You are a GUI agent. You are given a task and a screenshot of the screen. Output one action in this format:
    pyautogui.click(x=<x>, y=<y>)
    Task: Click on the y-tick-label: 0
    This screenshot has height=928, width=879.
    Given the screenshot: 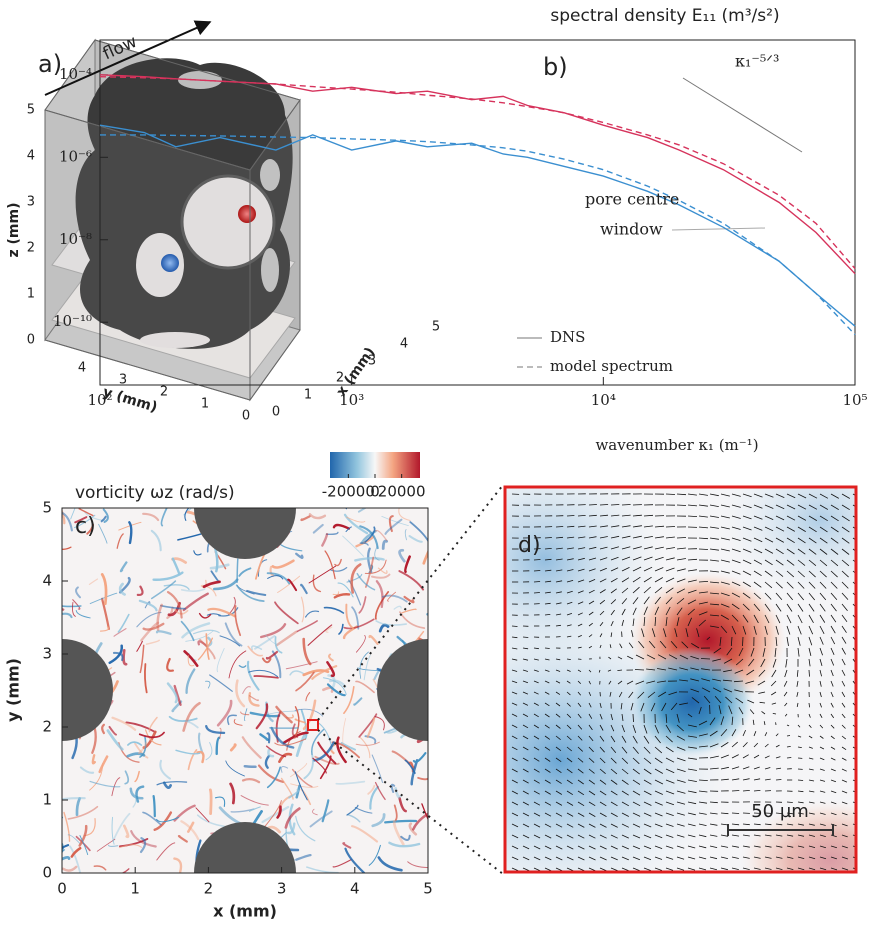 What is the action you would take?
    pyautogui.click(x=47, y=873)
    